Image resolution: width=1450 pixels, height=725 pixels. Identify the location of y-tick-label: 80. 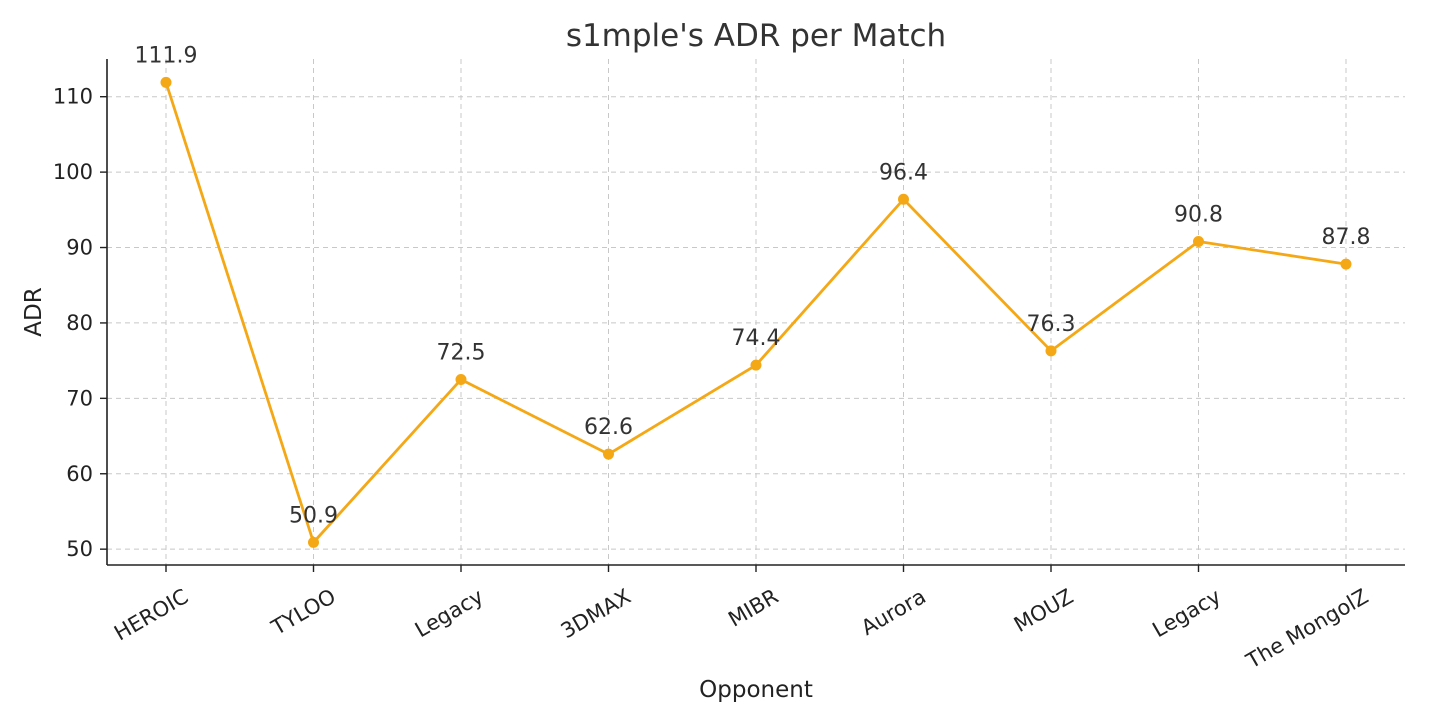
(79, 323).